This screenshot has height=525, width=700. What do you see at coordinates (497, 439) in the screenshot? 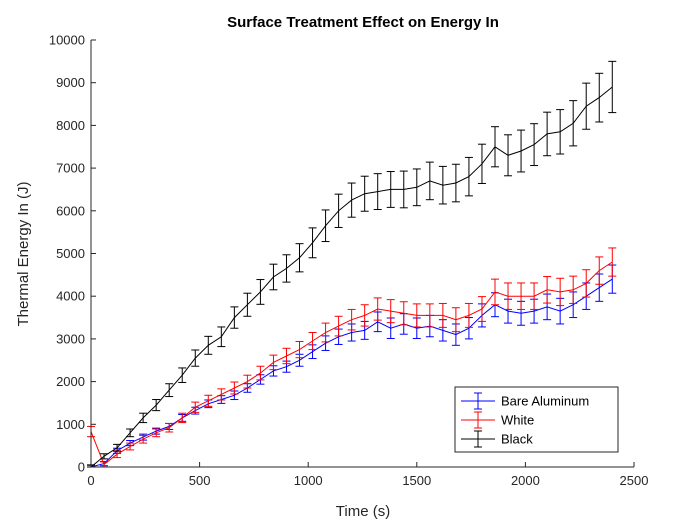
I see `legend-entry: Black` at bounding box center [497, 439].